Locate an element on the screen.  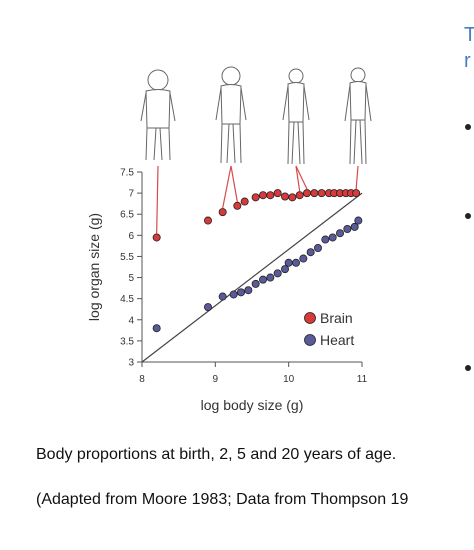
y-tick-label: 4 is located at coordinates (131, 320).